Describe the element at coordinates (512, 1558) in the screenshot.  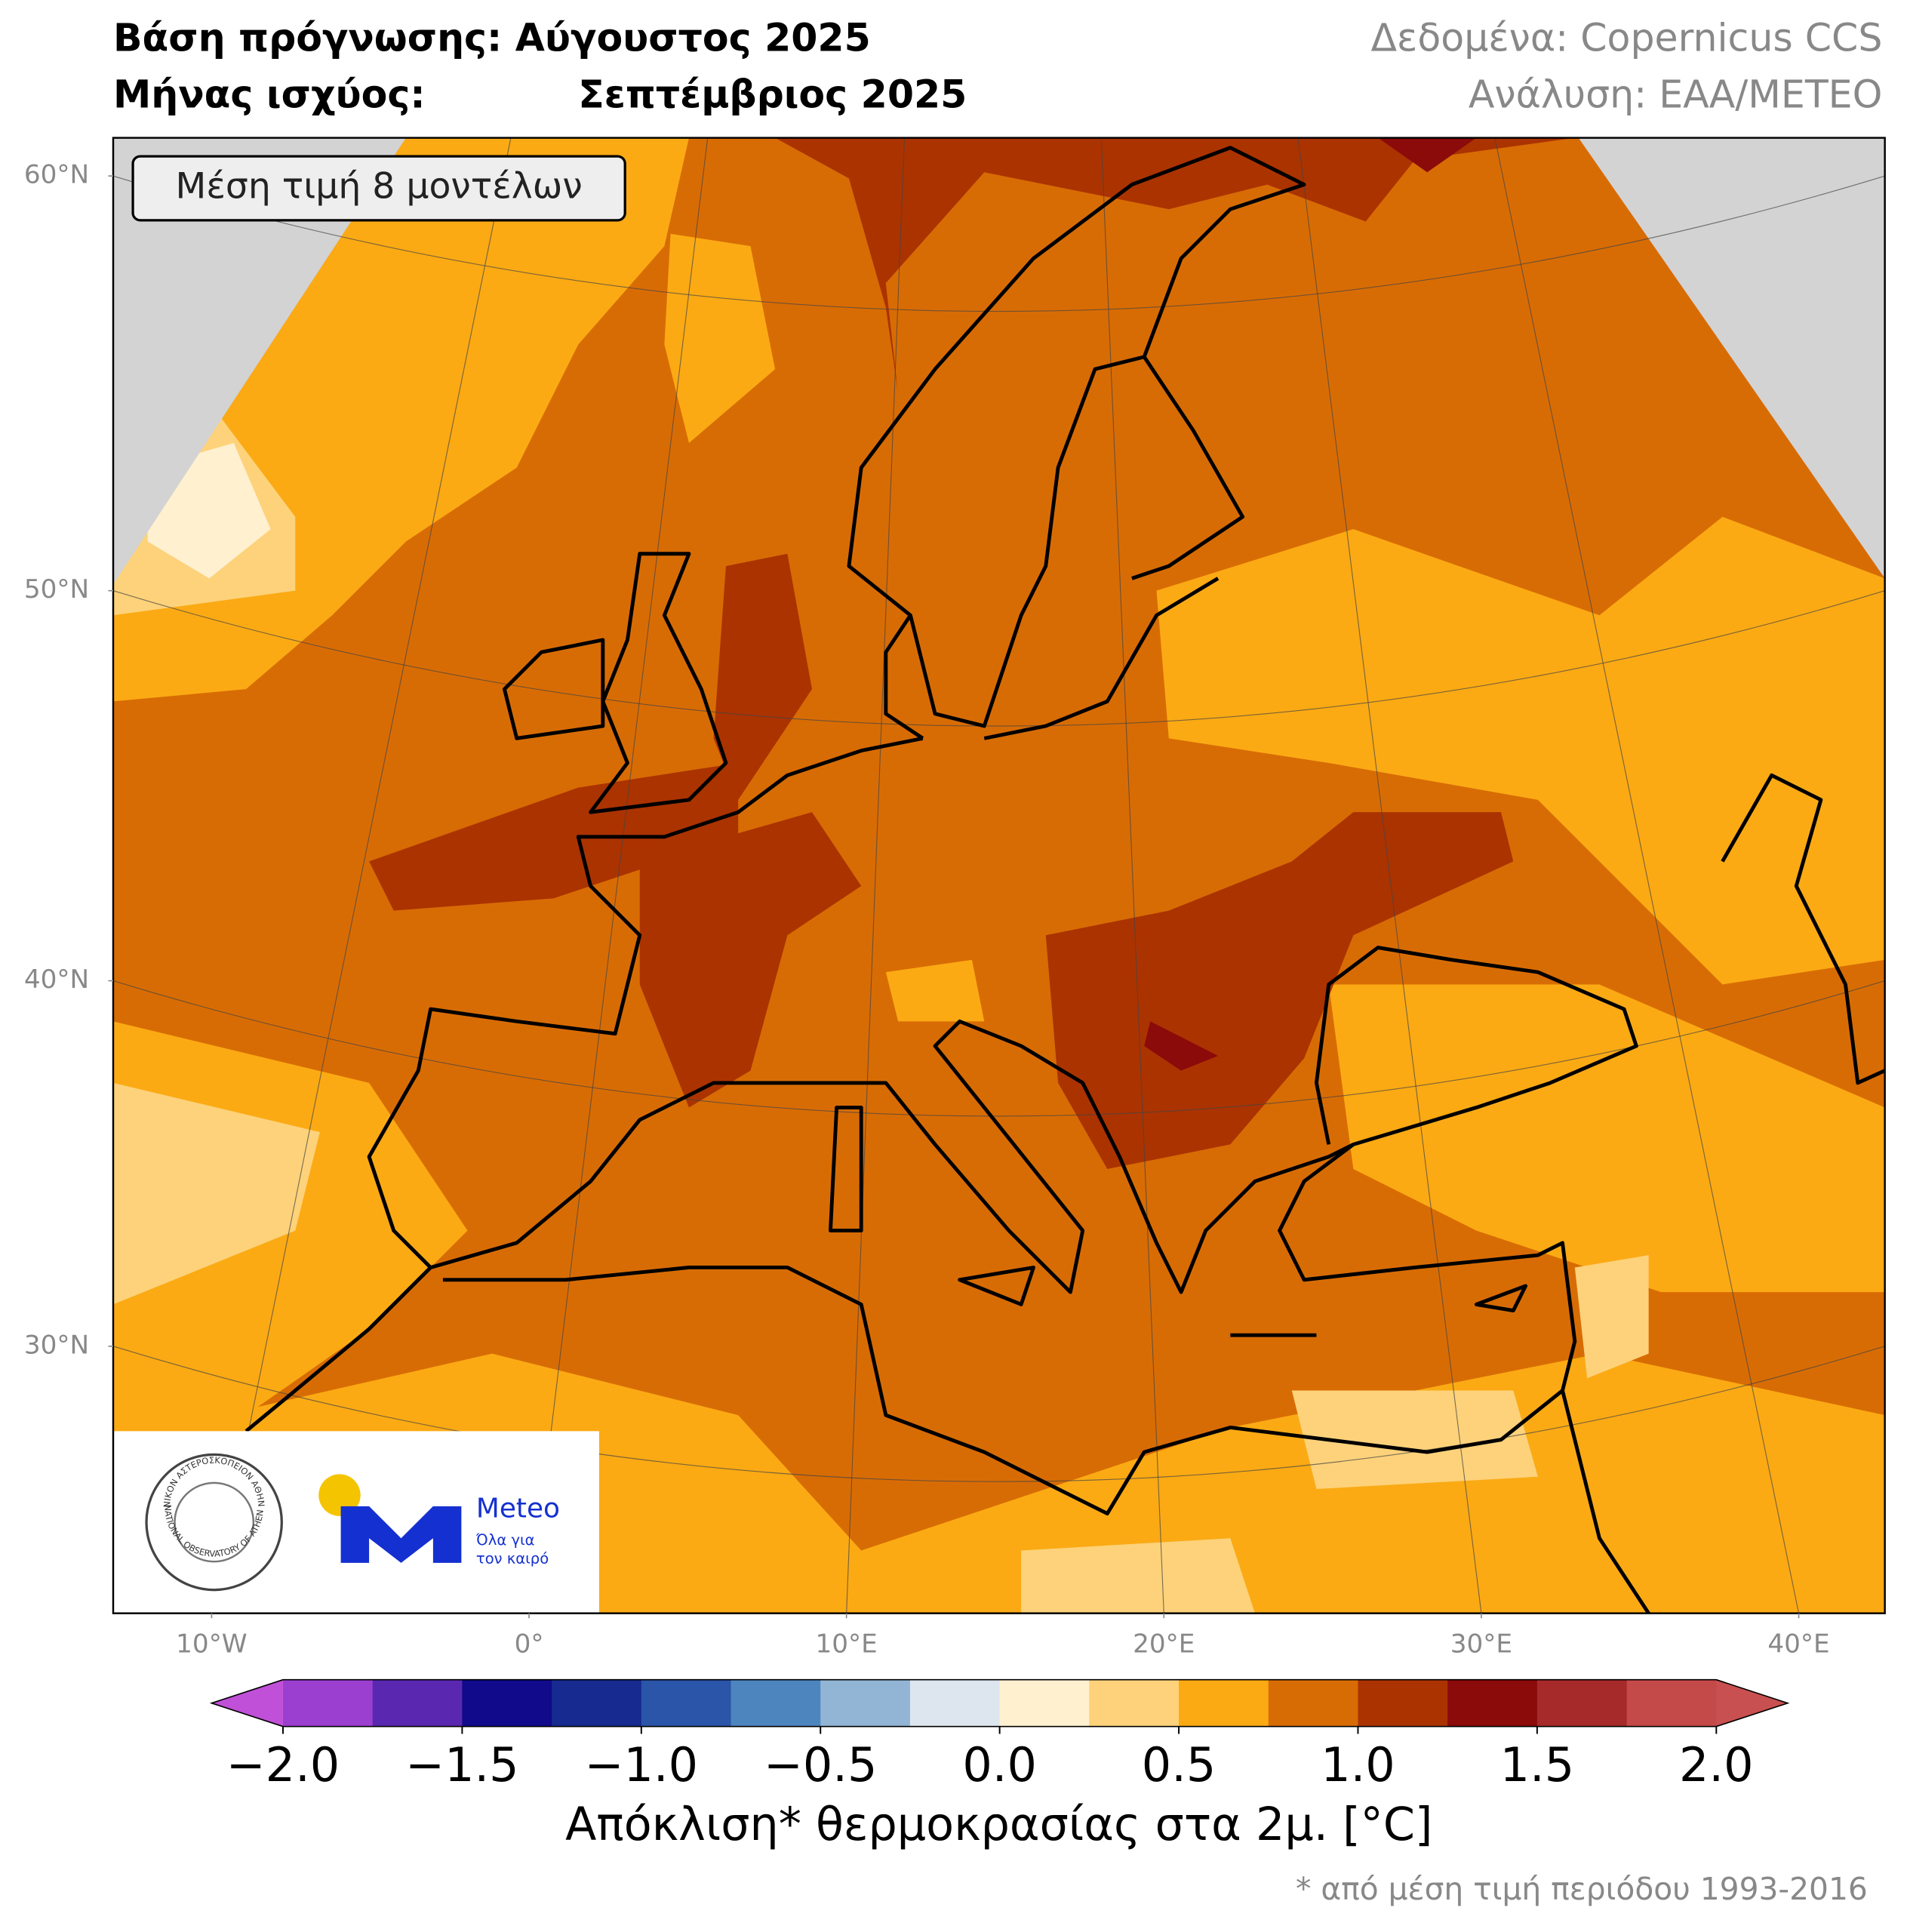
I see `meteo-slogan: τον καιρό` at that location.